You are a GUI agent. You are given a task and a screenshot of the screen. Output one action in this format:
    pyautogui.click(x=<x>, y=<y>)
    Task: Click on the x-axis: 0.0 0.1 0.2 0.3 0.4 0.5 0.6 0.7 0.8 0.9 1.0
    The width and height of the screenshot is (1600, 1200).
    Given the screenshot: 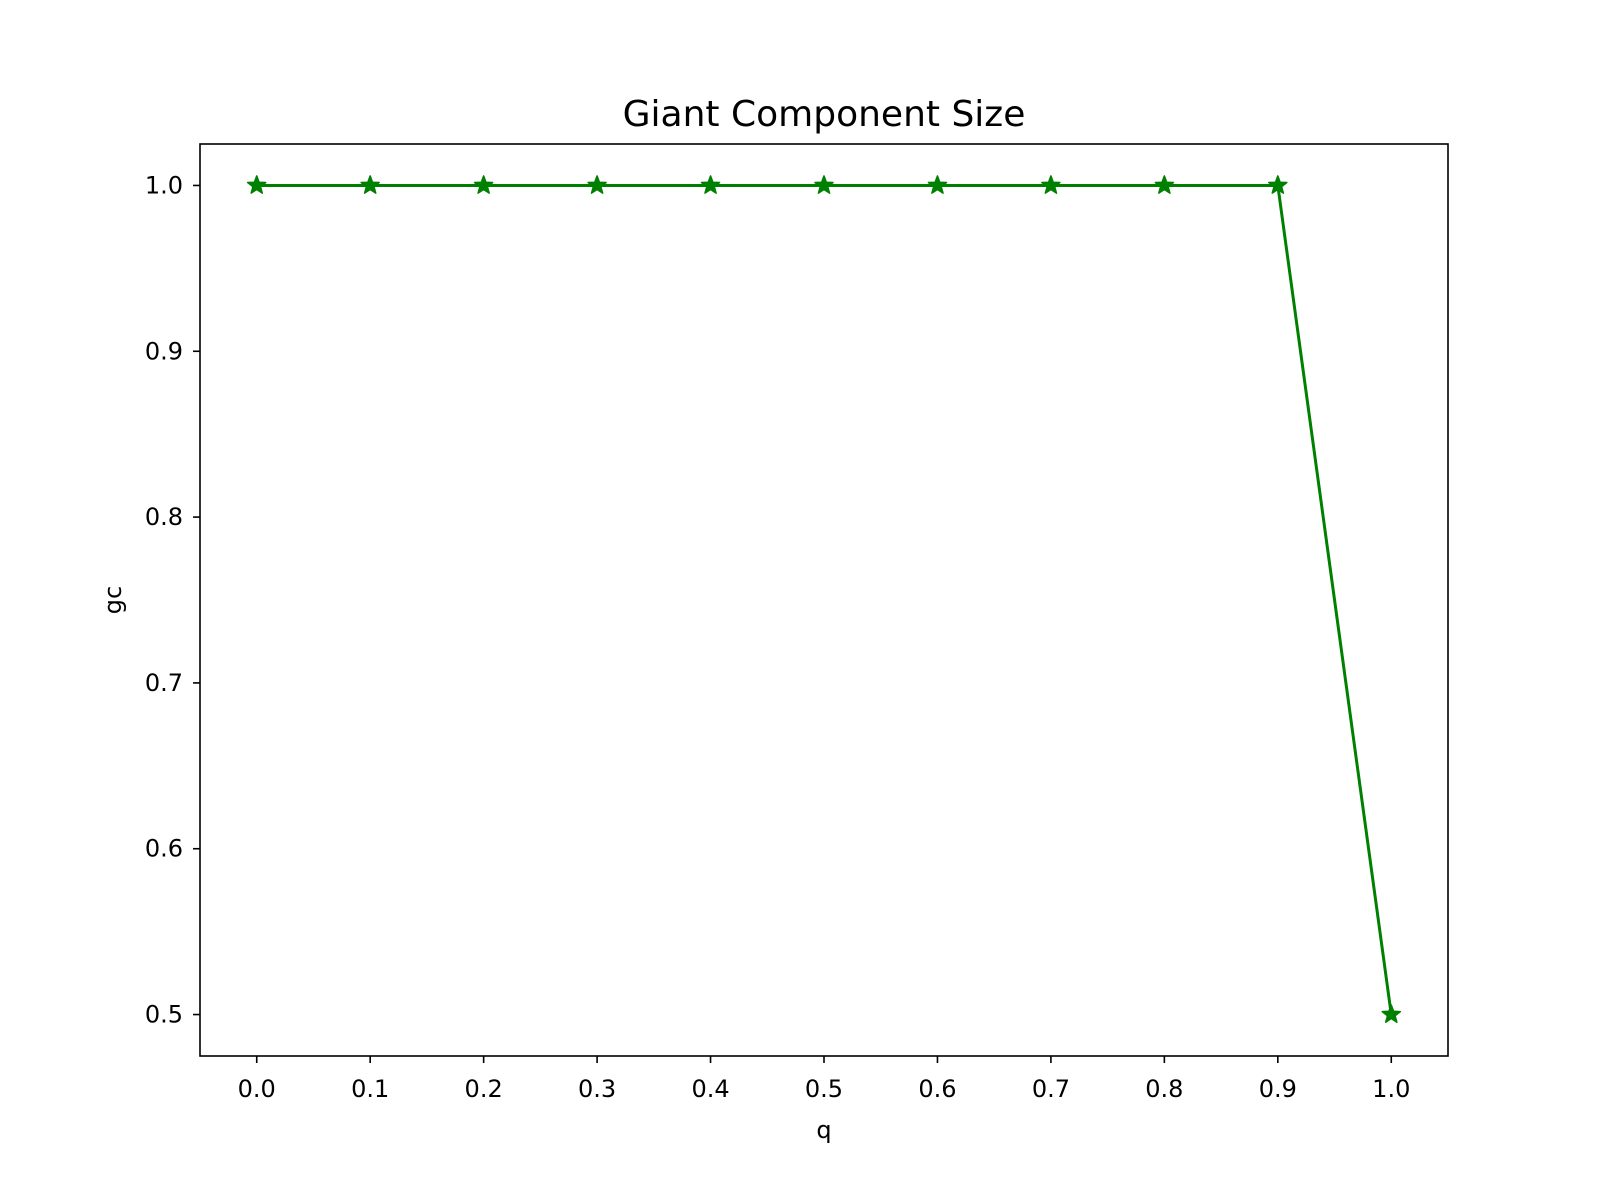 What is the action you would take?
    pyautogui.click(x=824, y=1079)
    